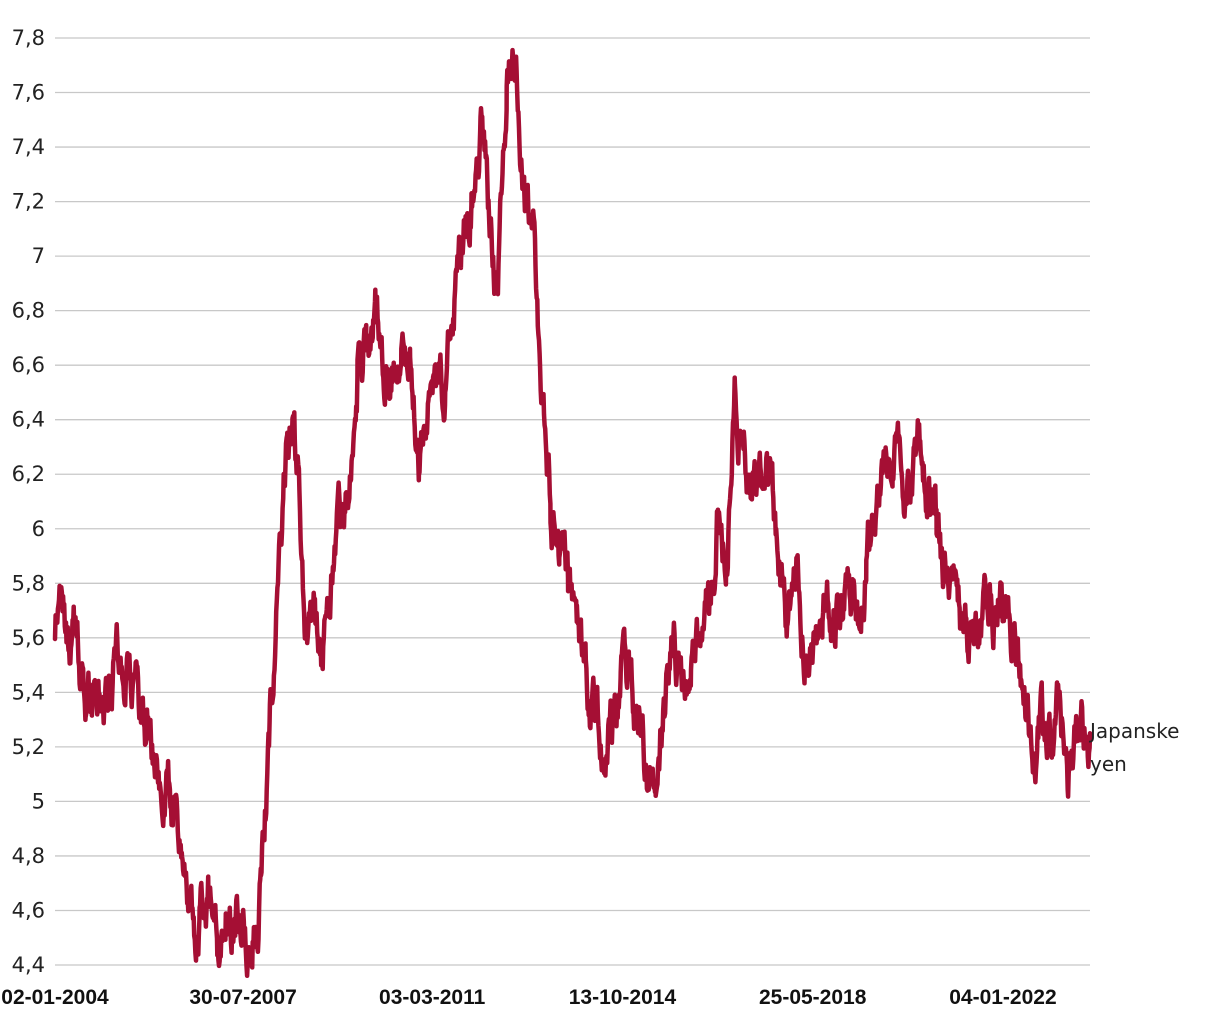 The width and height of the screenshot is (1220, 1020). What do you see at coordinates (55, 997) in the screenshot?
I see `x-tick-label: 02-01-2004` at bounding box center [55, 997].